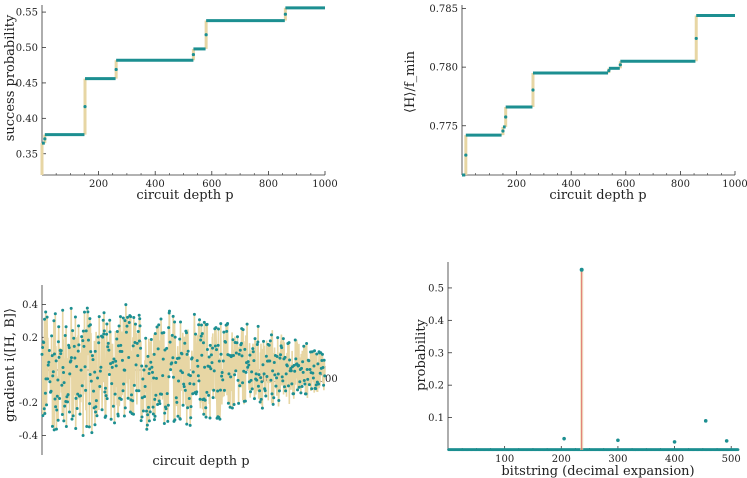 Image resolution: width=747 pixels, height=478 pixels. Describe the element at coordinates (581, 269) in the screenshot. I see `peak-point` at that location.